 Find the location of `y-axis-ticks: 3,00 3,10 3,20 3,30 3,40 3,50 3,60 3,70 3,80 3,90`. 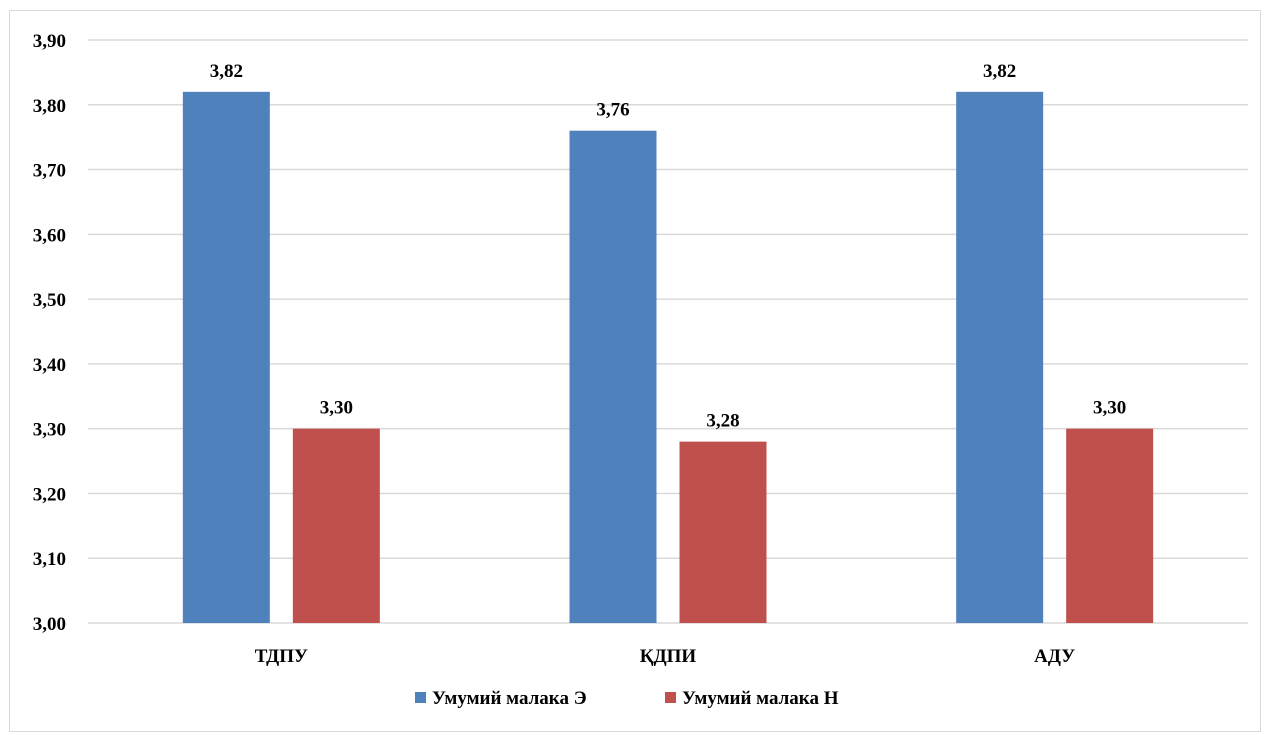

y-axis-ticks: 3,00 3,10 3,20 3,30 3,40 3,50 3,60 3,70 3,80 3,90 is located at coordinates (49, 333).